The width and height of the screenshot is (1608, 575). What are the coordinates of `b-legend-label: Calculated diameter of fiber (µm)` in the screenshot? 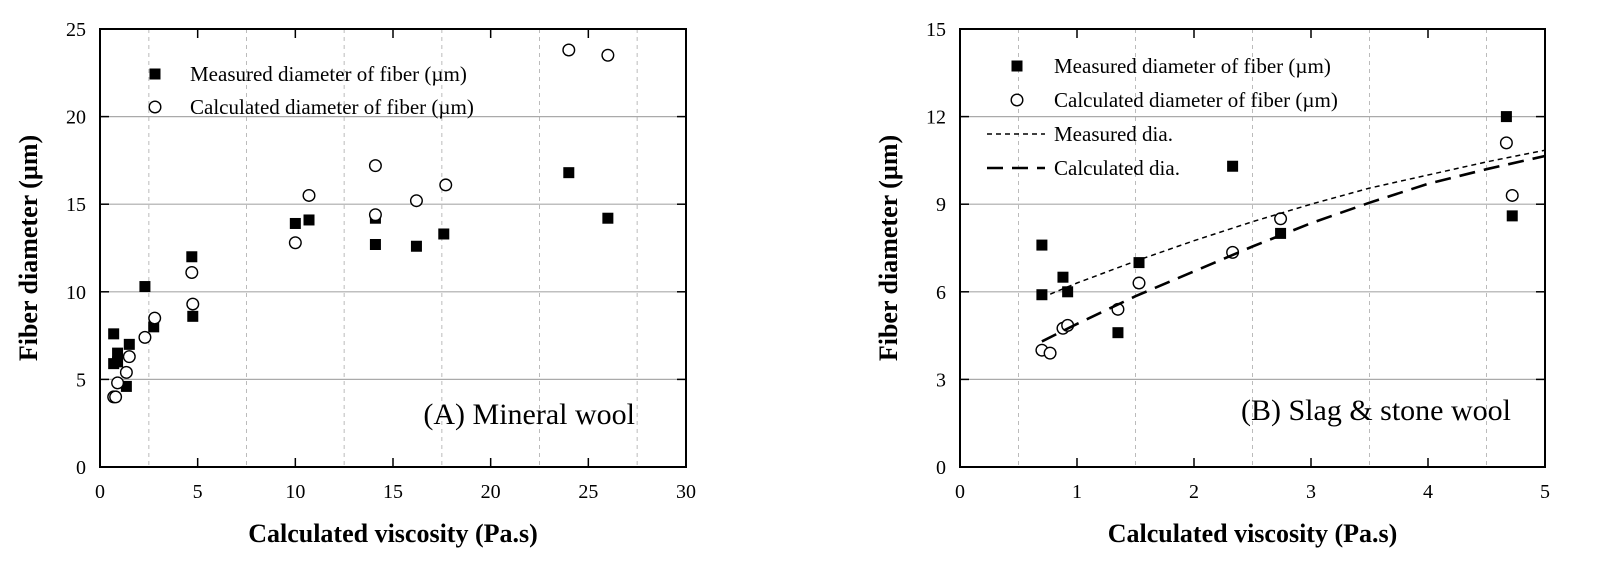 It's located at (1196, 100).